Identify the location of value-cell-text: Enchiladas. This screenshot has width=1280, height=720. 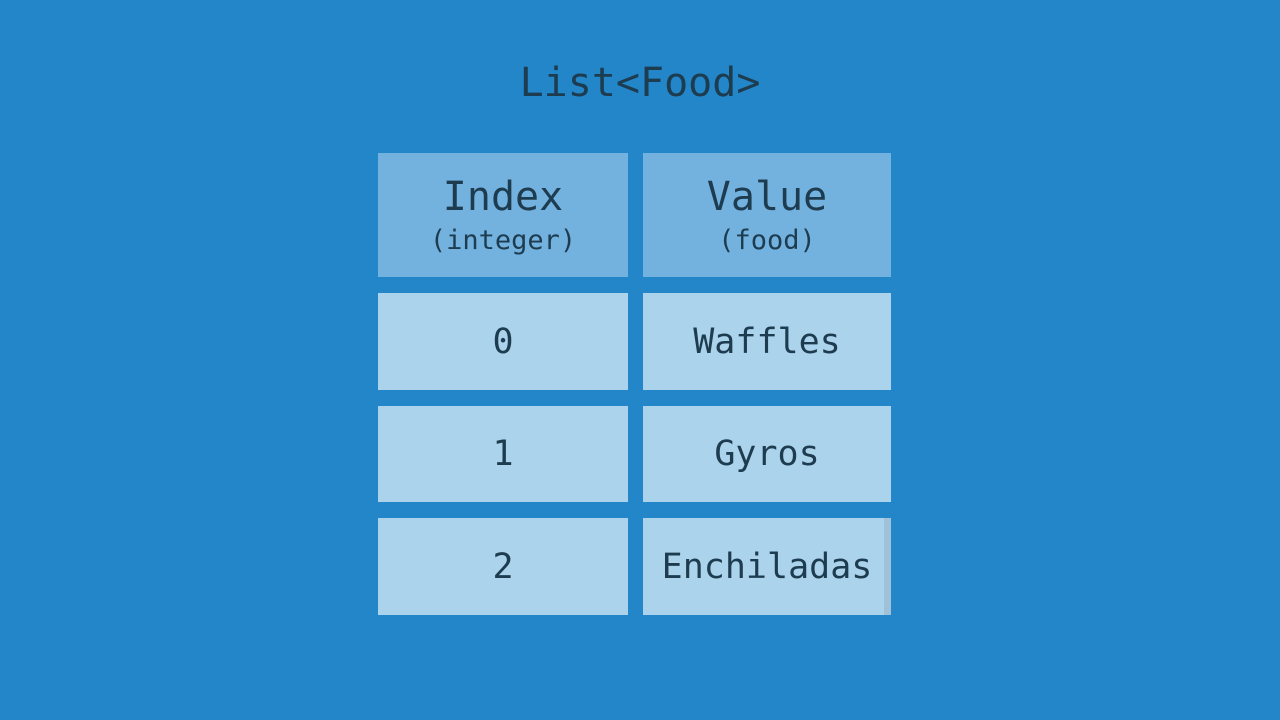
(767, 566).